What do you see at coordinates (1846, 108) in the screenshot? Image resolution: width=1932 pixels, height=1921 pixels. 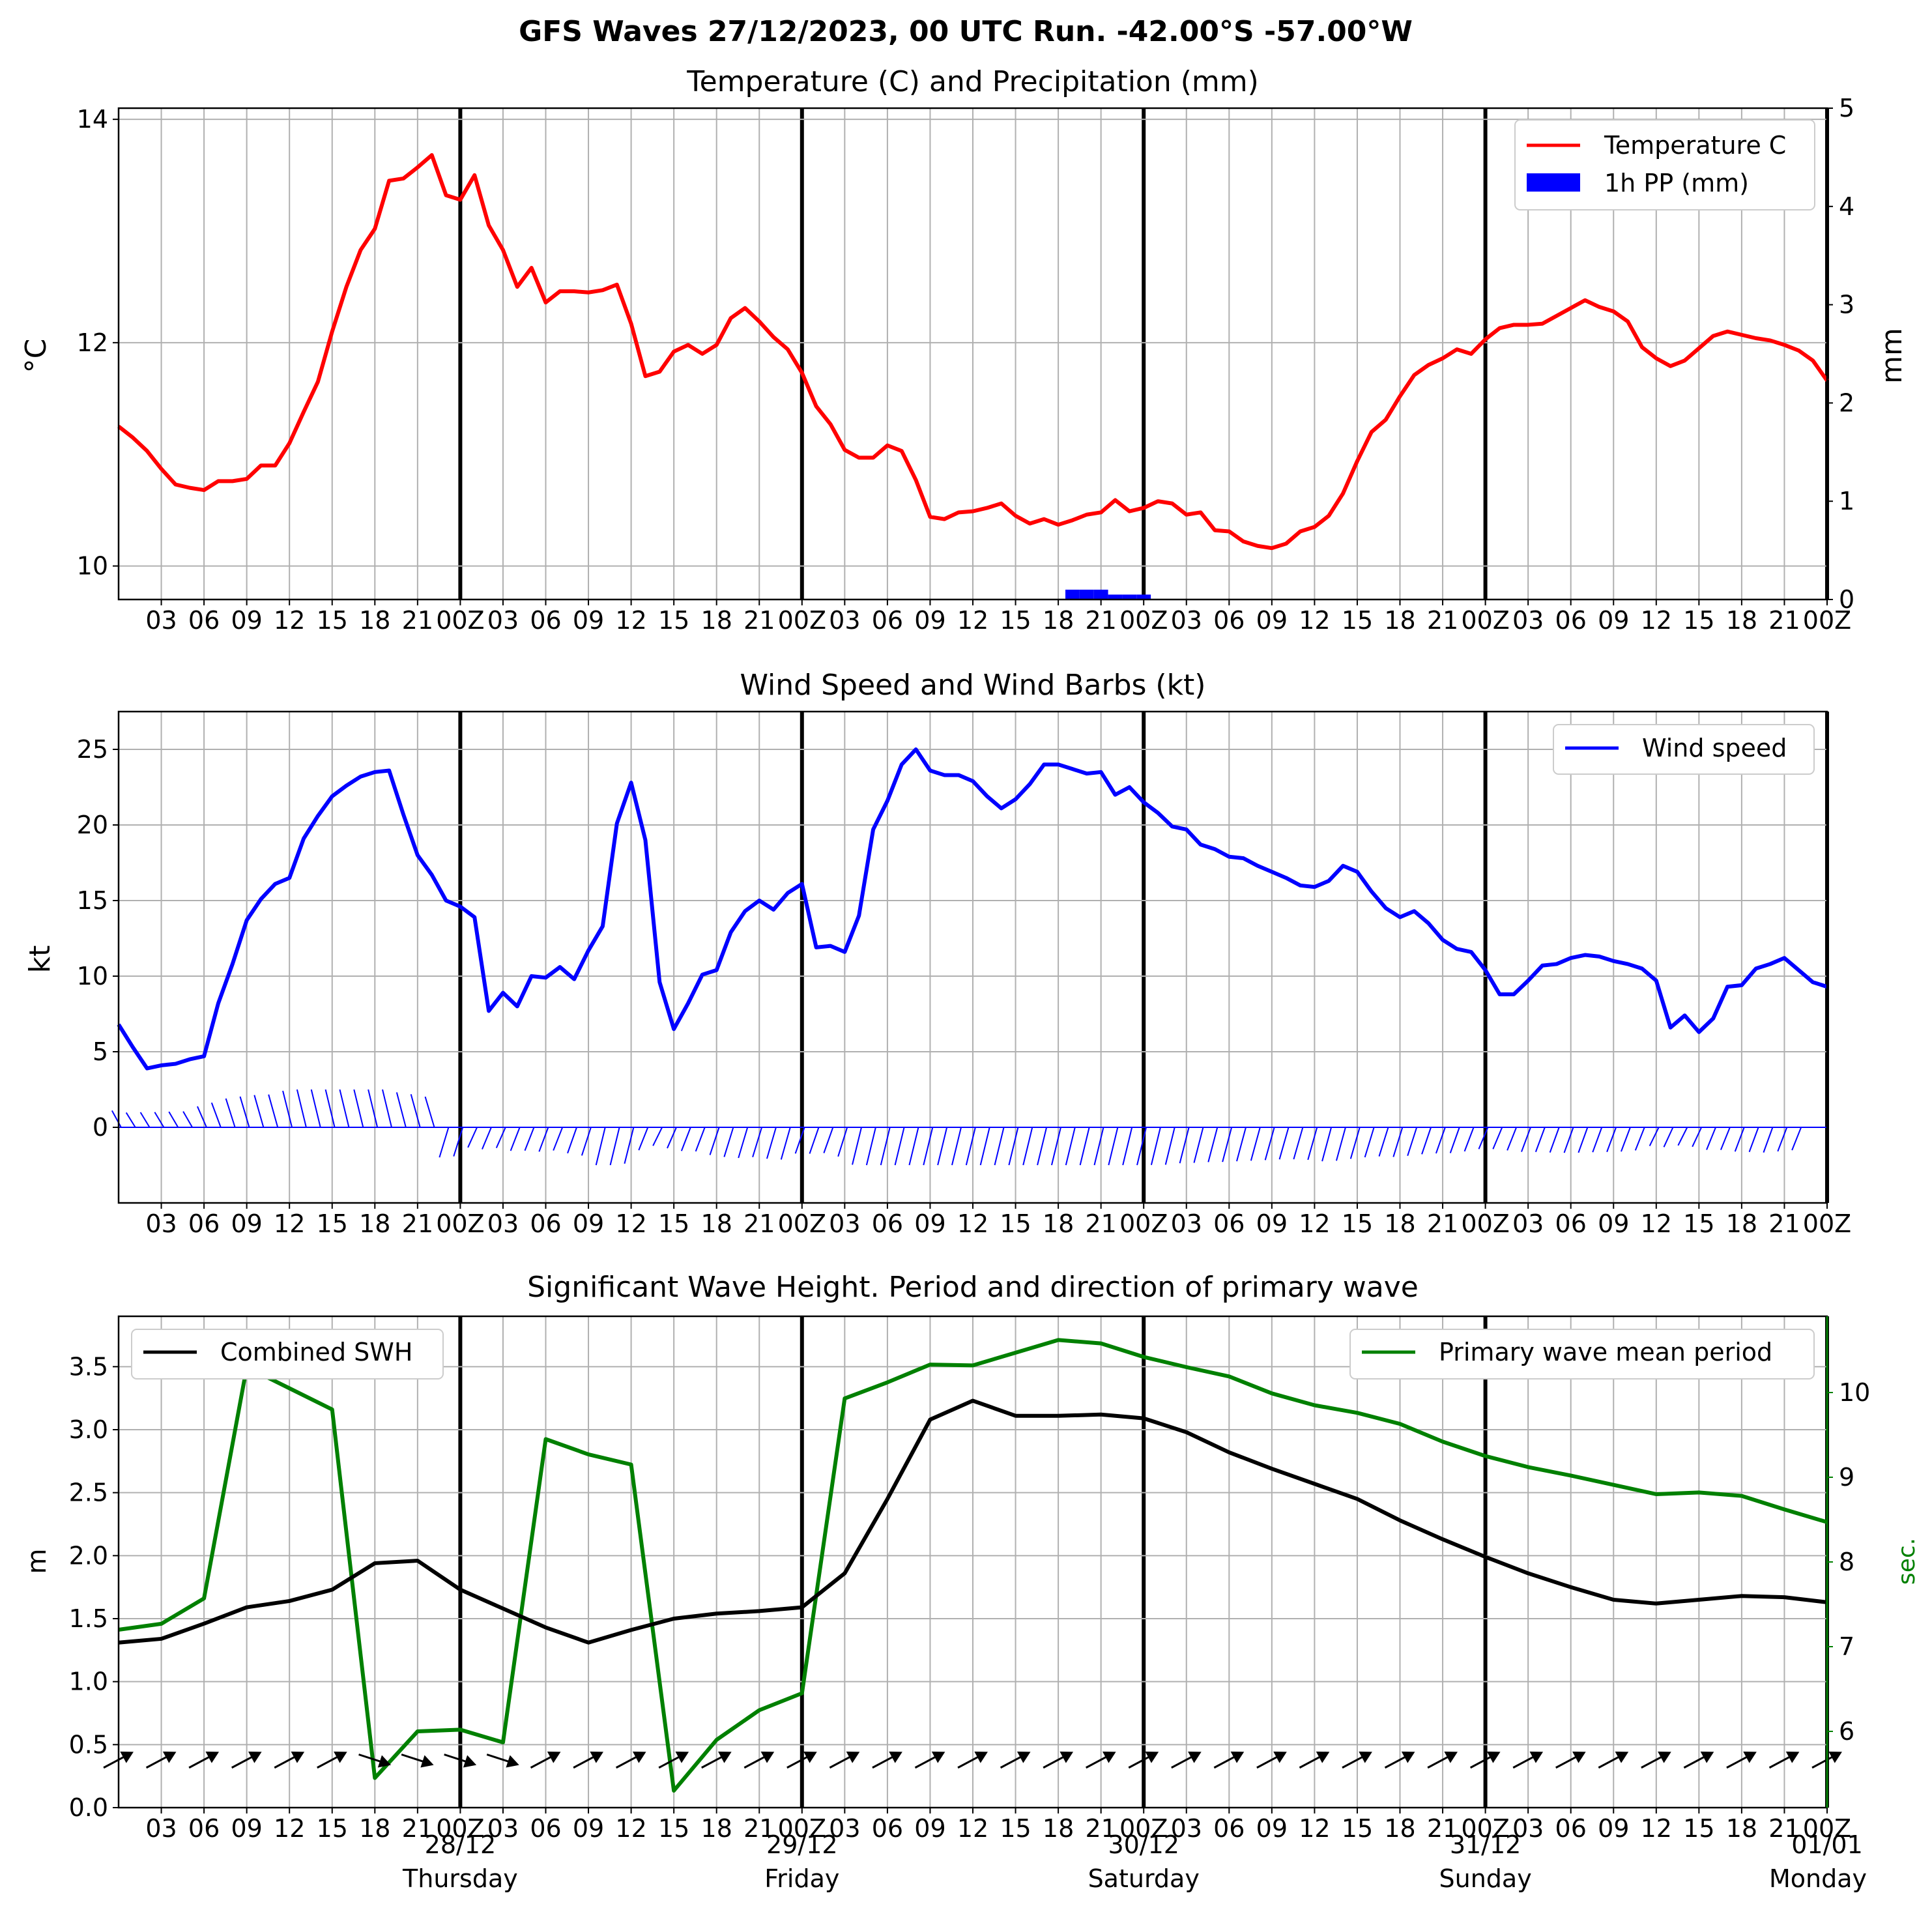 I see `y2-tick-label: 5` at bounding box center [1846, 108].